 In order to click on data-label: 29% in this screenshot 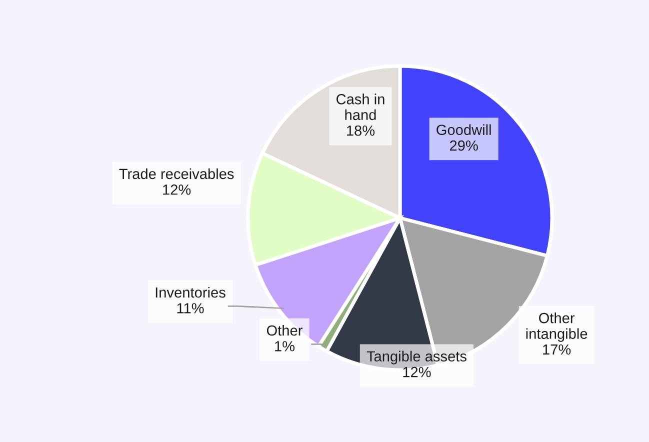, I will do `click(464, 145)`.